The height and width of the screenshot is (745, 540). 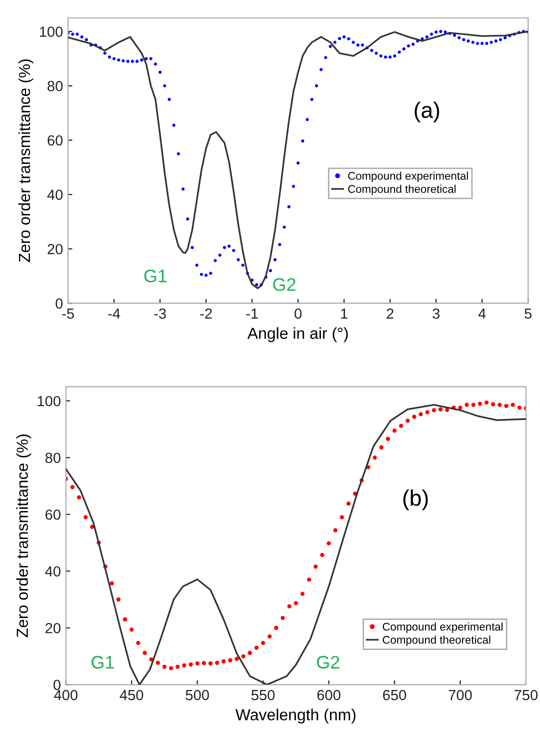 What do you see at coordinates (68, 313) in the screenshot?
I see `x-tick-label: -5` at bounding box center [68, 313].